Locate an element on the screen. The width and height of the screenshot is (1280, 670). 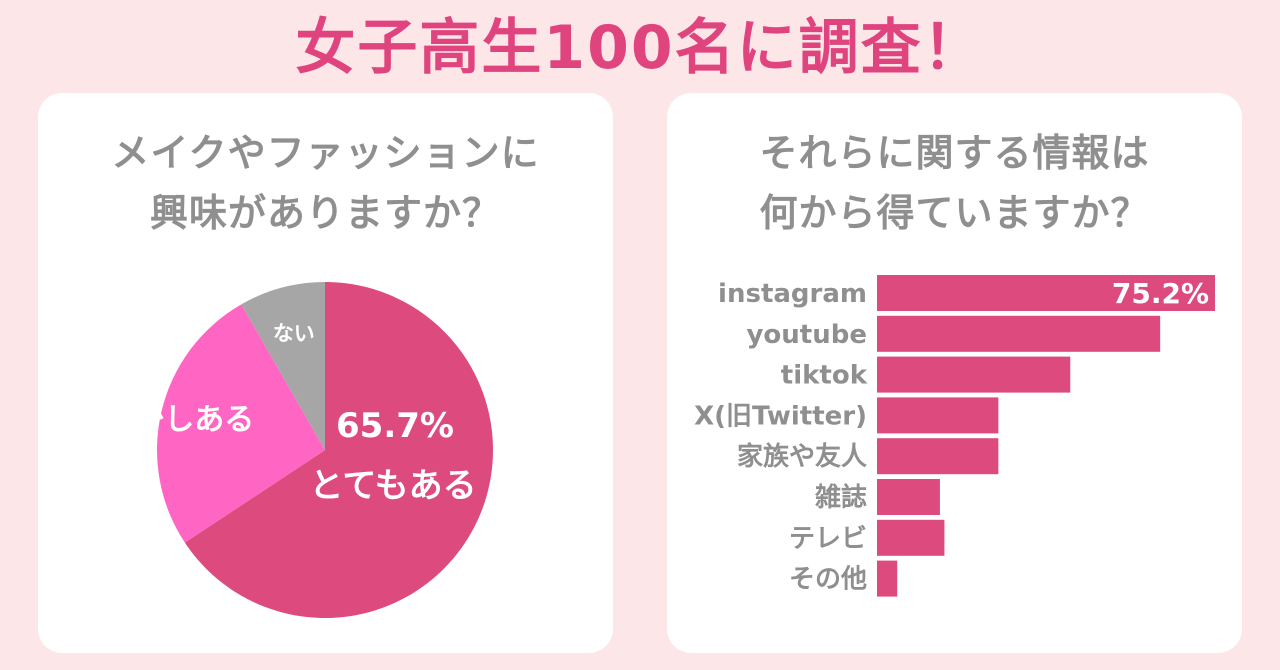
pie-slice-label: 少しある is located at coordinates (194, 420).